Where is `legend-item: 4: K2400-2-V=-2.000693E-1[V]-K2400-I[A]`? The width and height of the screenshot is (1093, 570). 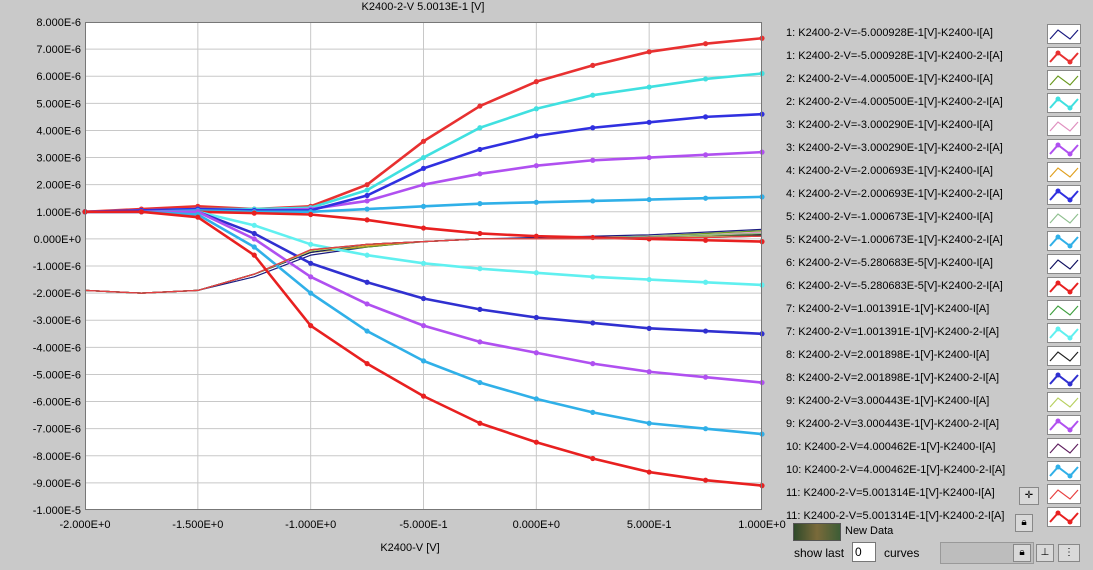
legend-item: 4: K2400-2-V=-2.000693E-1[V]-K2400-I[A] is located at coordinates (936, 173).